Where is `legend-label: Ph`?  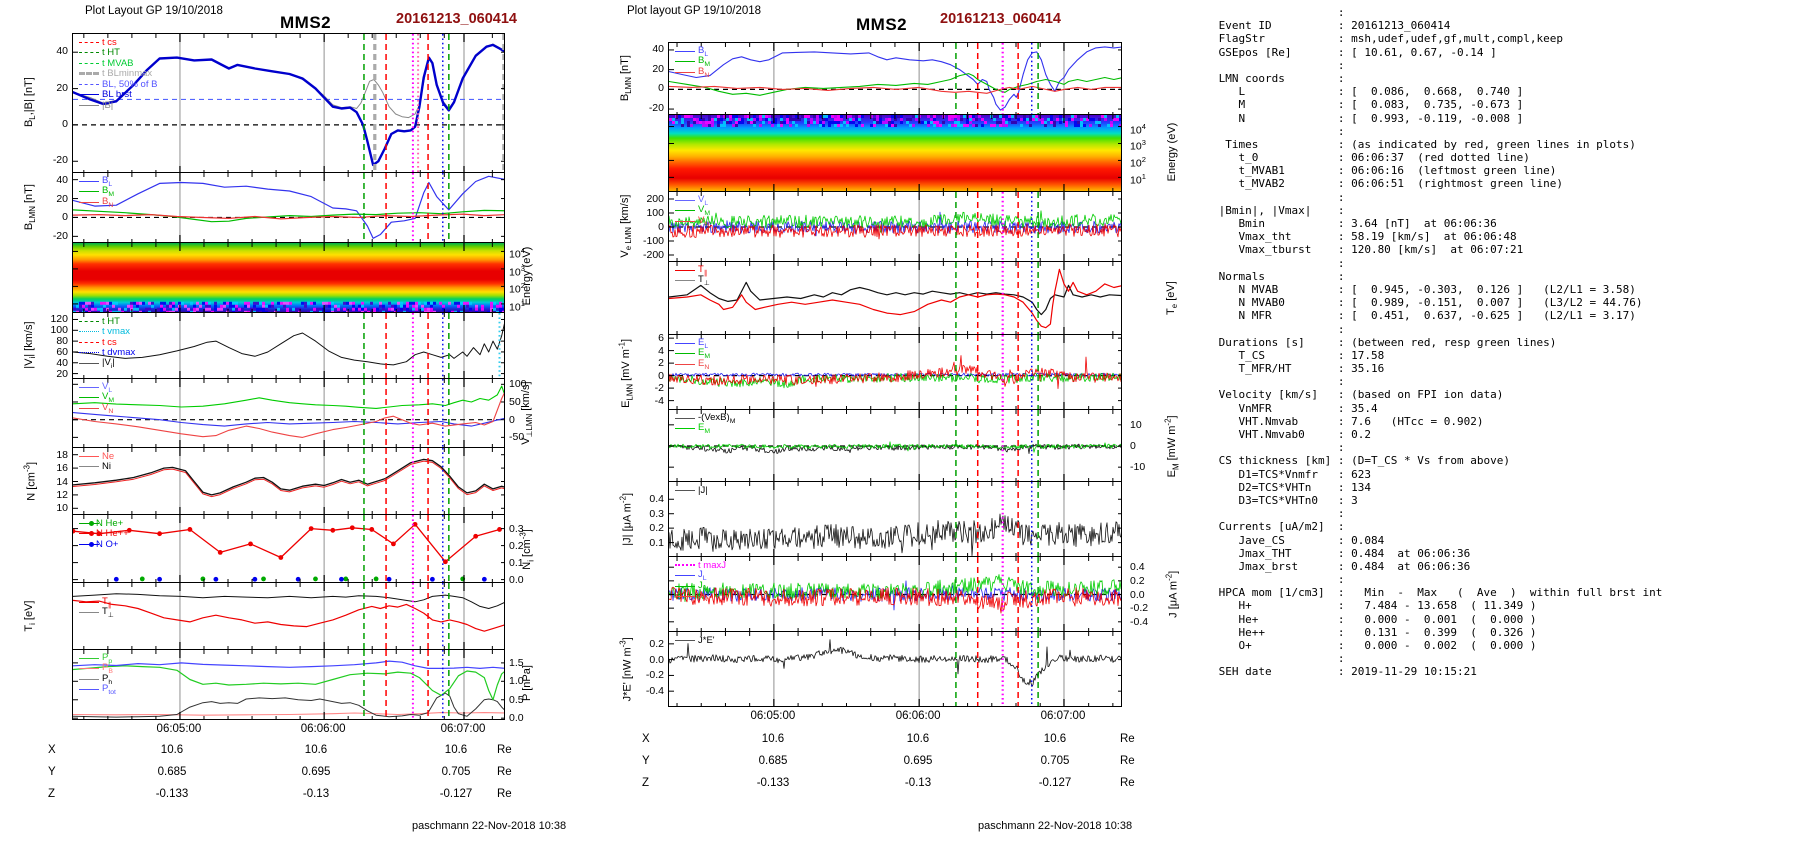 legend-label: Ph is located at coordinates (107, 679).